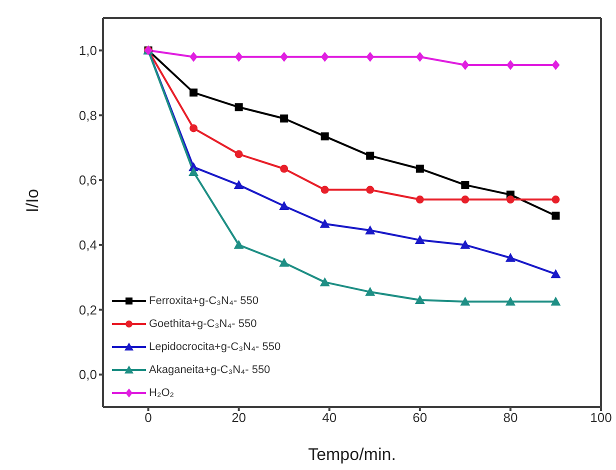  Describe the element at coordinates (87, 245) in the screenshot. I see `y-tick-label: 0,4` at that location.